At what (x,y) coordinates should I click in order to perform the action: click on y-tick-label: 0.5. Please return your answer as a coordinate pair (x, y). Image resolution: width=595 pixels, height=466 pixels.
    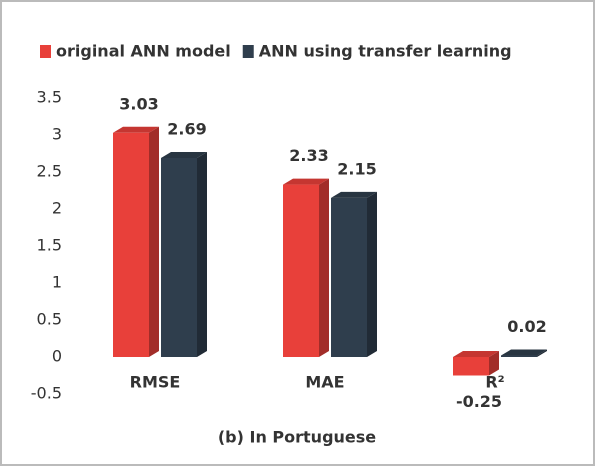
    Looking at the image, I should click on (49, 319).